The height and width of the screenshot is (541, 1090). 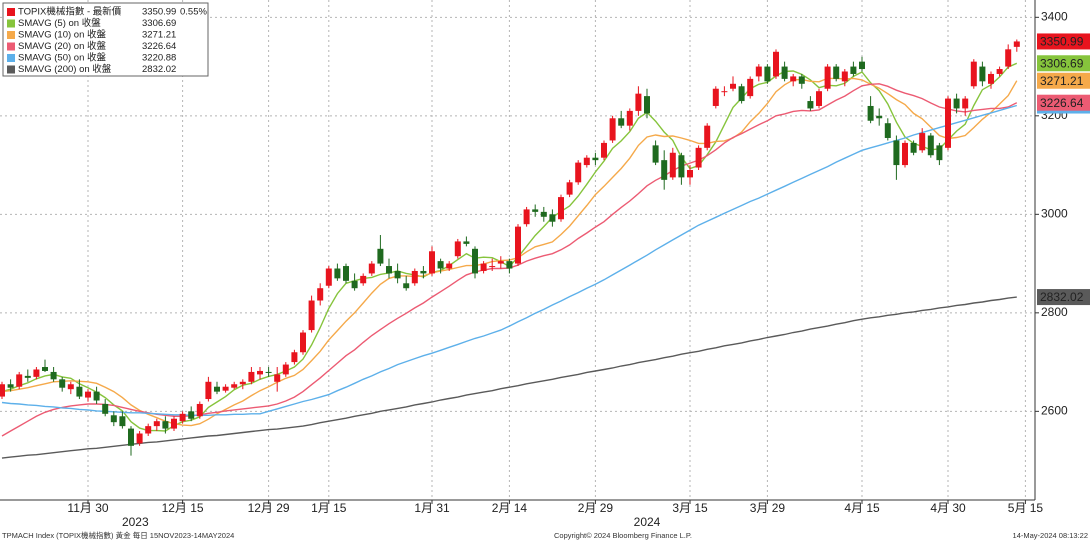 I want to click on legend-label: SMAVG (20) on 收盤, so click(x=62, y=46).